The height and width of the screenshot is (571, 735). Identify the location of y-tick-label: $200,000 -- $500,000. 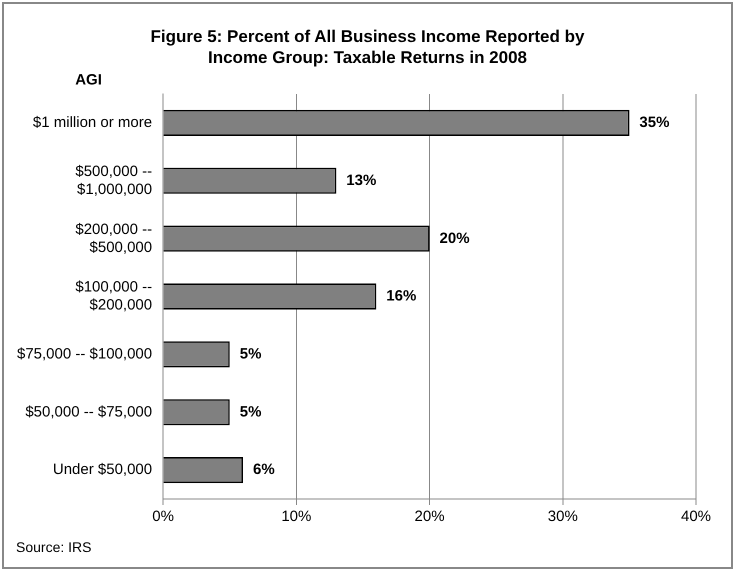
(113, 238).